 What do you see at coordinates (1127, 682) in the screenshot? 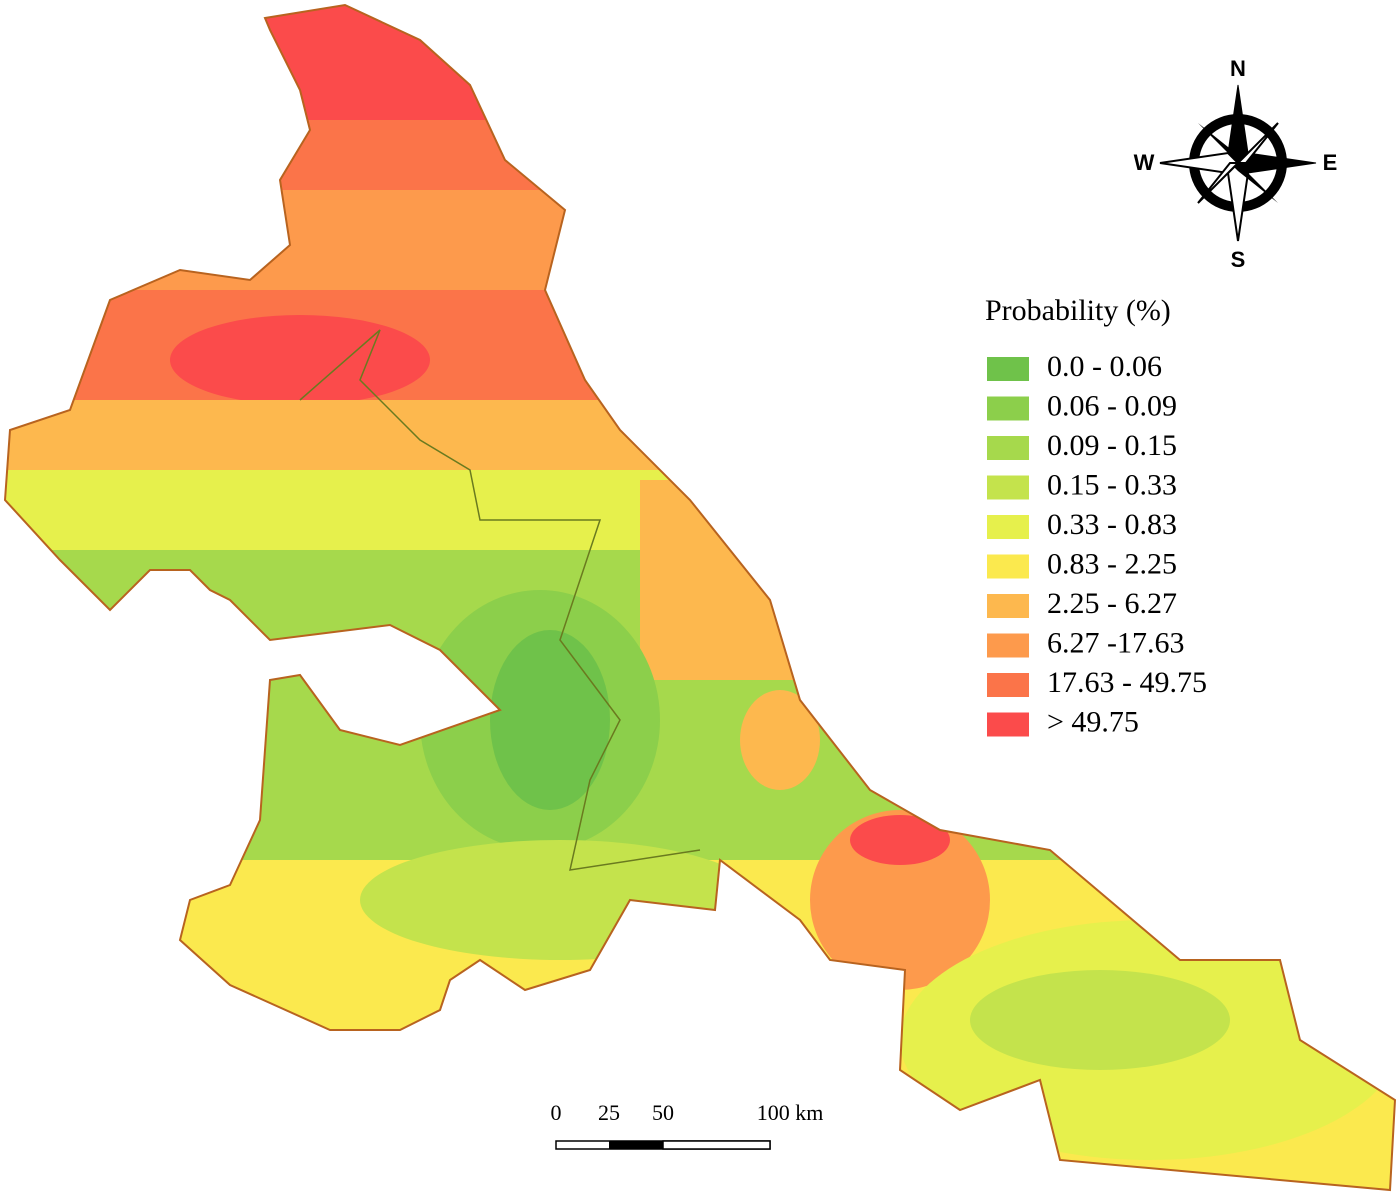
I see `legend-label: 17.63 - 49.75` at bounding box center [1127, 682].